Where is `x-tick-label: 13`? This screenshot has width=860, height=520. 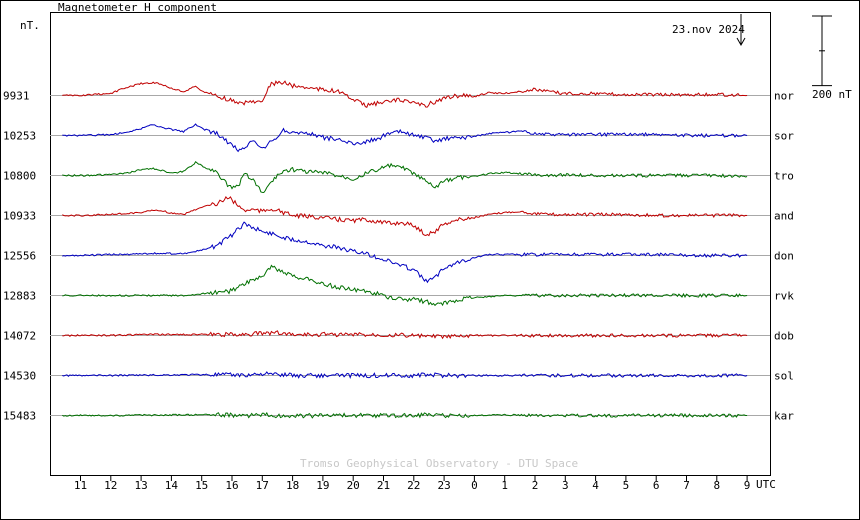
x-tick-label: 13 is located at coordinates (140, 485).